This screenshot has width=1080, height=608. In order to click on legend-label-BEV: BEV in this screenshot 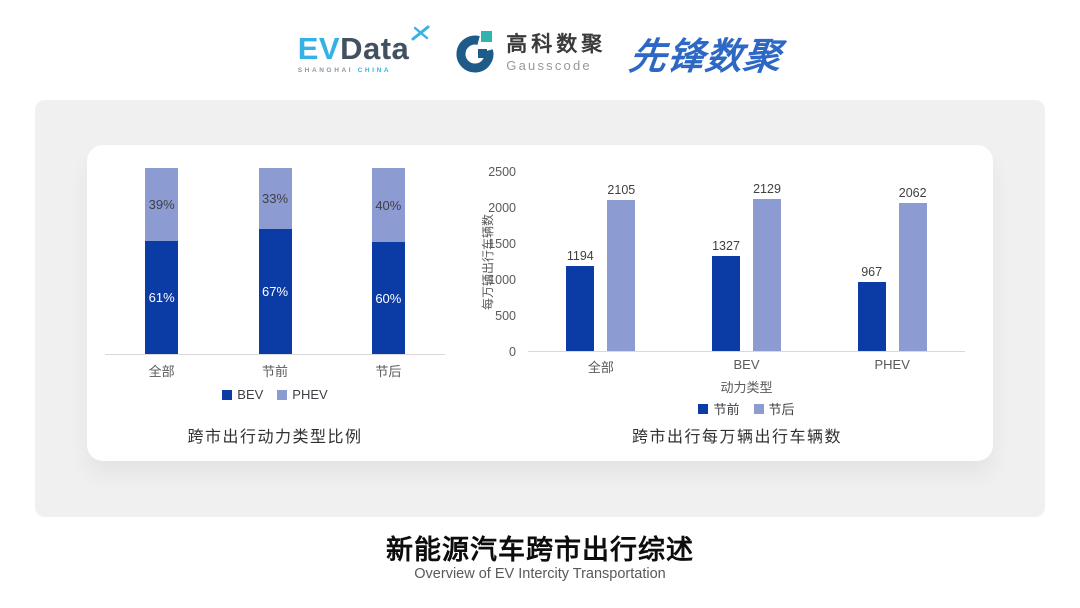, I will do `click(250, 394)`.